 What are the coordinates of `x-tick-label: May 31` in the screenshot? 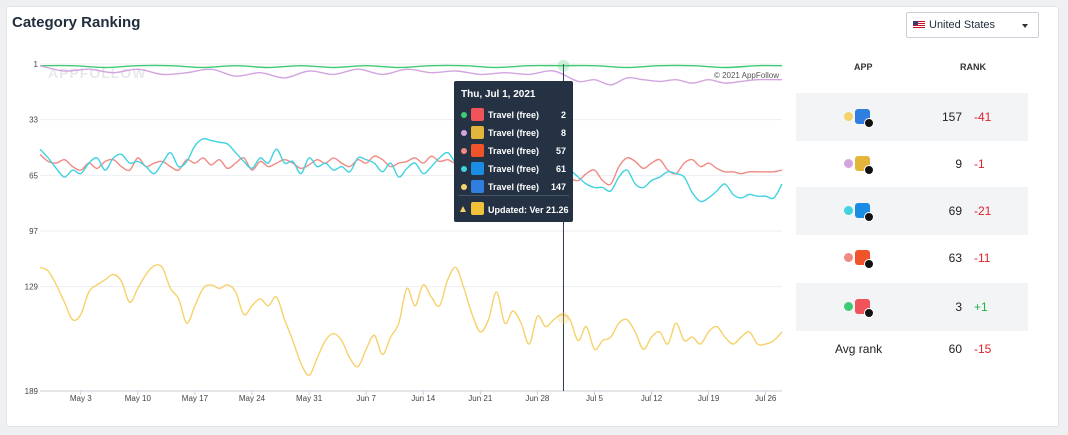 It's located at (309, 398).